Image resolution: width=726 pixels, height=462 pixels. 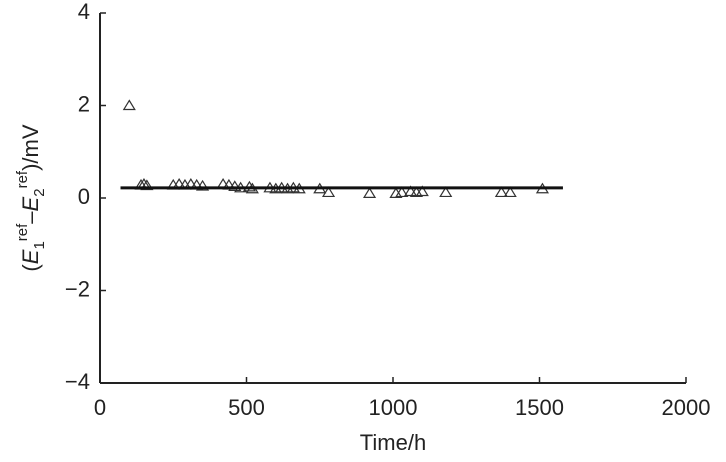 What do you see at coordinates (30, 268) in the screenshot?
I see `y-label-part: (` at bounding box center [30, 268].